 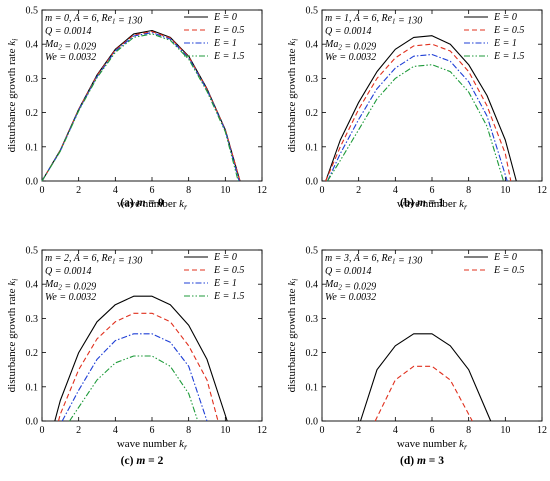 What do you see at coordinates (373, 20) in the screenshot?
I see `param-annotation: m = 1, A = 6, Re1 = 130` at bounding box center [373, 20].